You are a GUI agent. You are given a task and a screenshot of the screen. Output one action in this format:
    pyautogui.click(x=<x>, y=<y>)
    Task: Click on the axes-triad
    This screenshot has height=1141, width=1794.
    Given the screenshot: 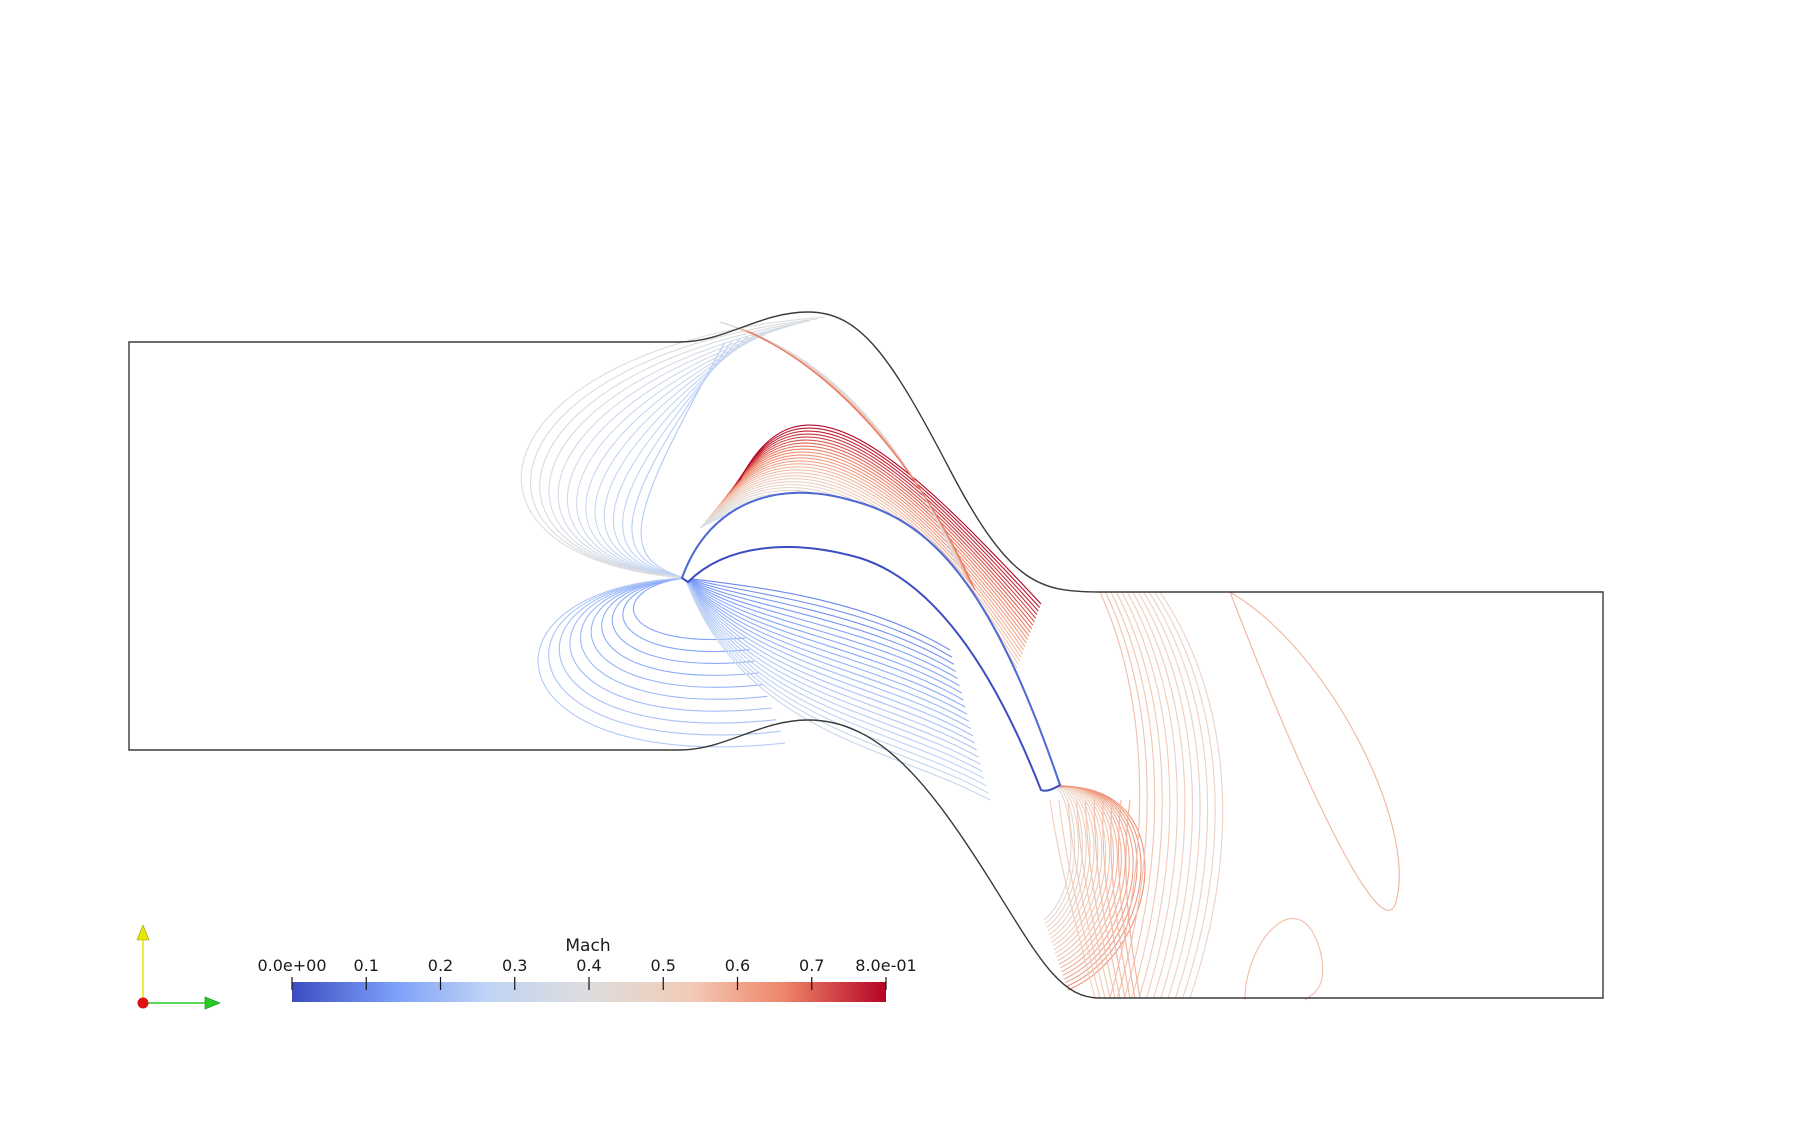 What is the action you would take?
    pyautogui.click(x=178, y=967)
    